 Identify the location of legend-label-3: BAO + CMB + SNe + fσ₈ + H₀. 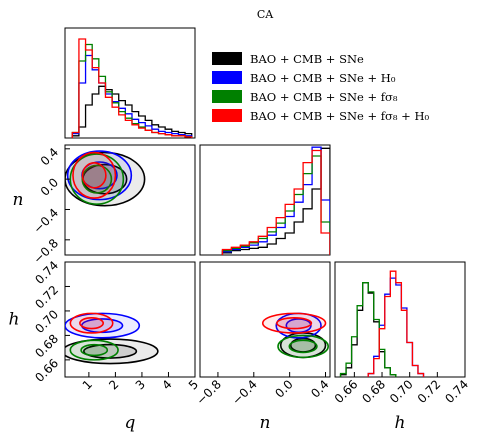
(339, 116).